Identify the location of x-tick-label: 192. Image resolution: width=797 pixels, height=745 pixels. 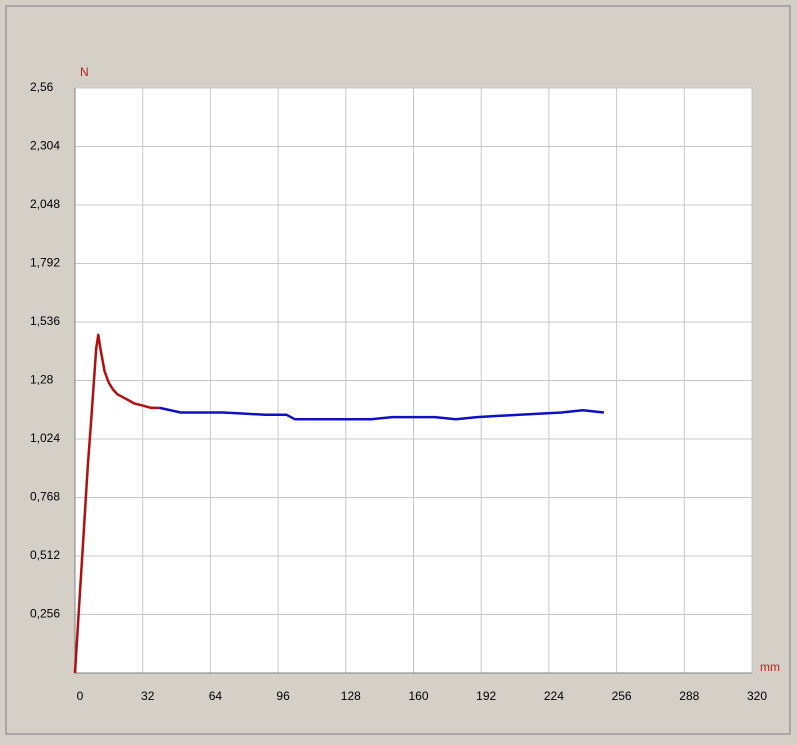
(486, 696).